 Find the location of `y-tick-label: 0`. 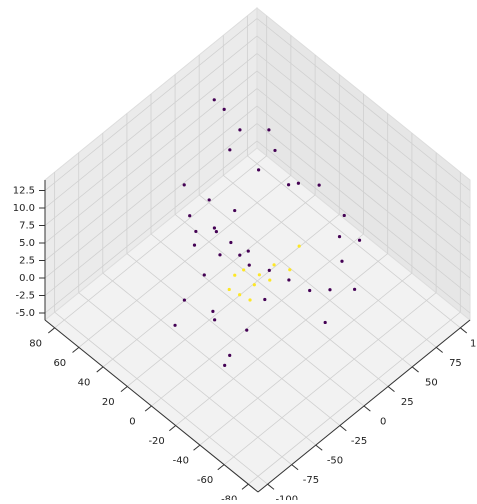

y-tick-label: 0 is located at coordinates (132, 421).